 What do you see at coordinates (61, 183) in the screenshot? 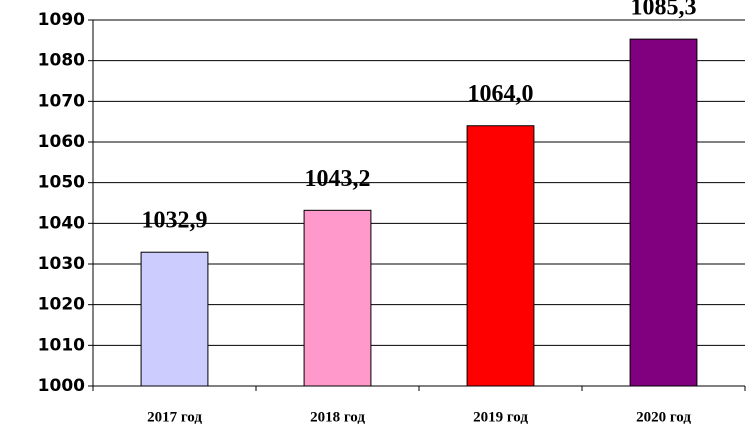
I see `y-tick-label: 1050` at bounding box center [61, 183].